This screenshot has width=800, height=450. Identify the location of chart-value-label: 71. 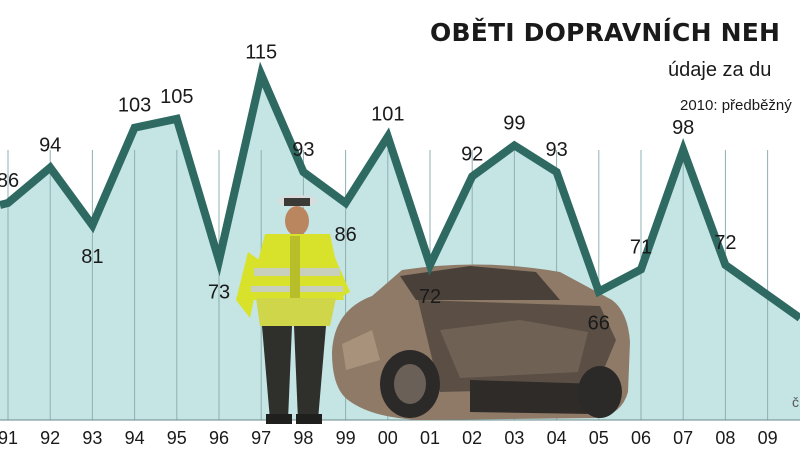
(641, 247).